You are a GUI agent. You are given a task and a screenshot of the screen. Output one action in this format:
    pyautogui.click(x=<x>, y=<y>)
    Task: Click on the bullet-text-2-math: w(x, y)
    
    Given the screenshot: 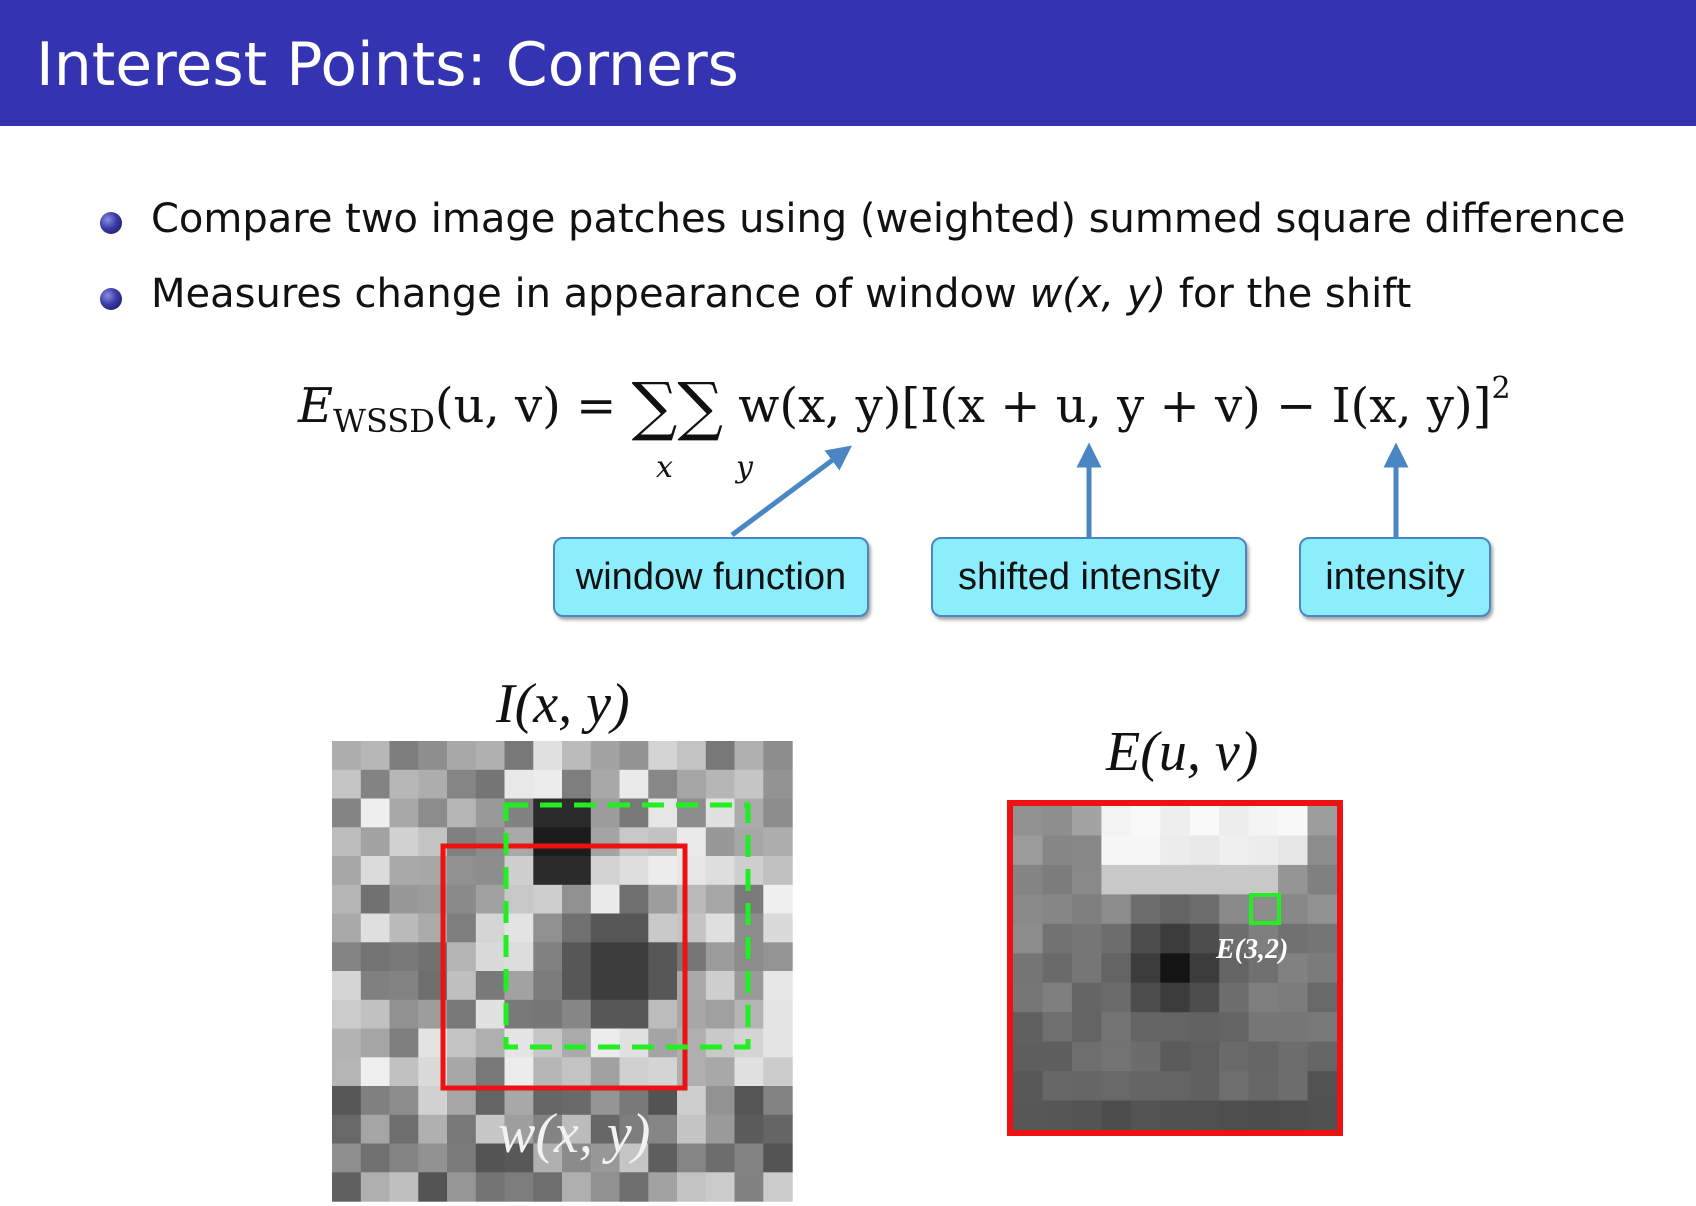 What is the action you would take?
    pyautogui.click(x=1098, y=294)
    